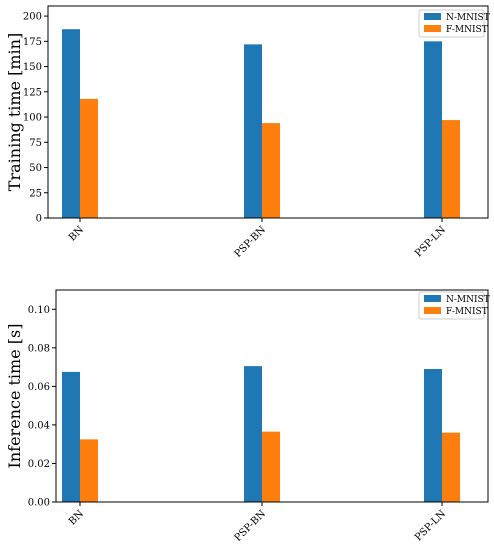  What do you see at coordinates (39, 348) in the screenshot?
I see `inference-time-ytick-label: 0.08` at bounding box center [39, 348].